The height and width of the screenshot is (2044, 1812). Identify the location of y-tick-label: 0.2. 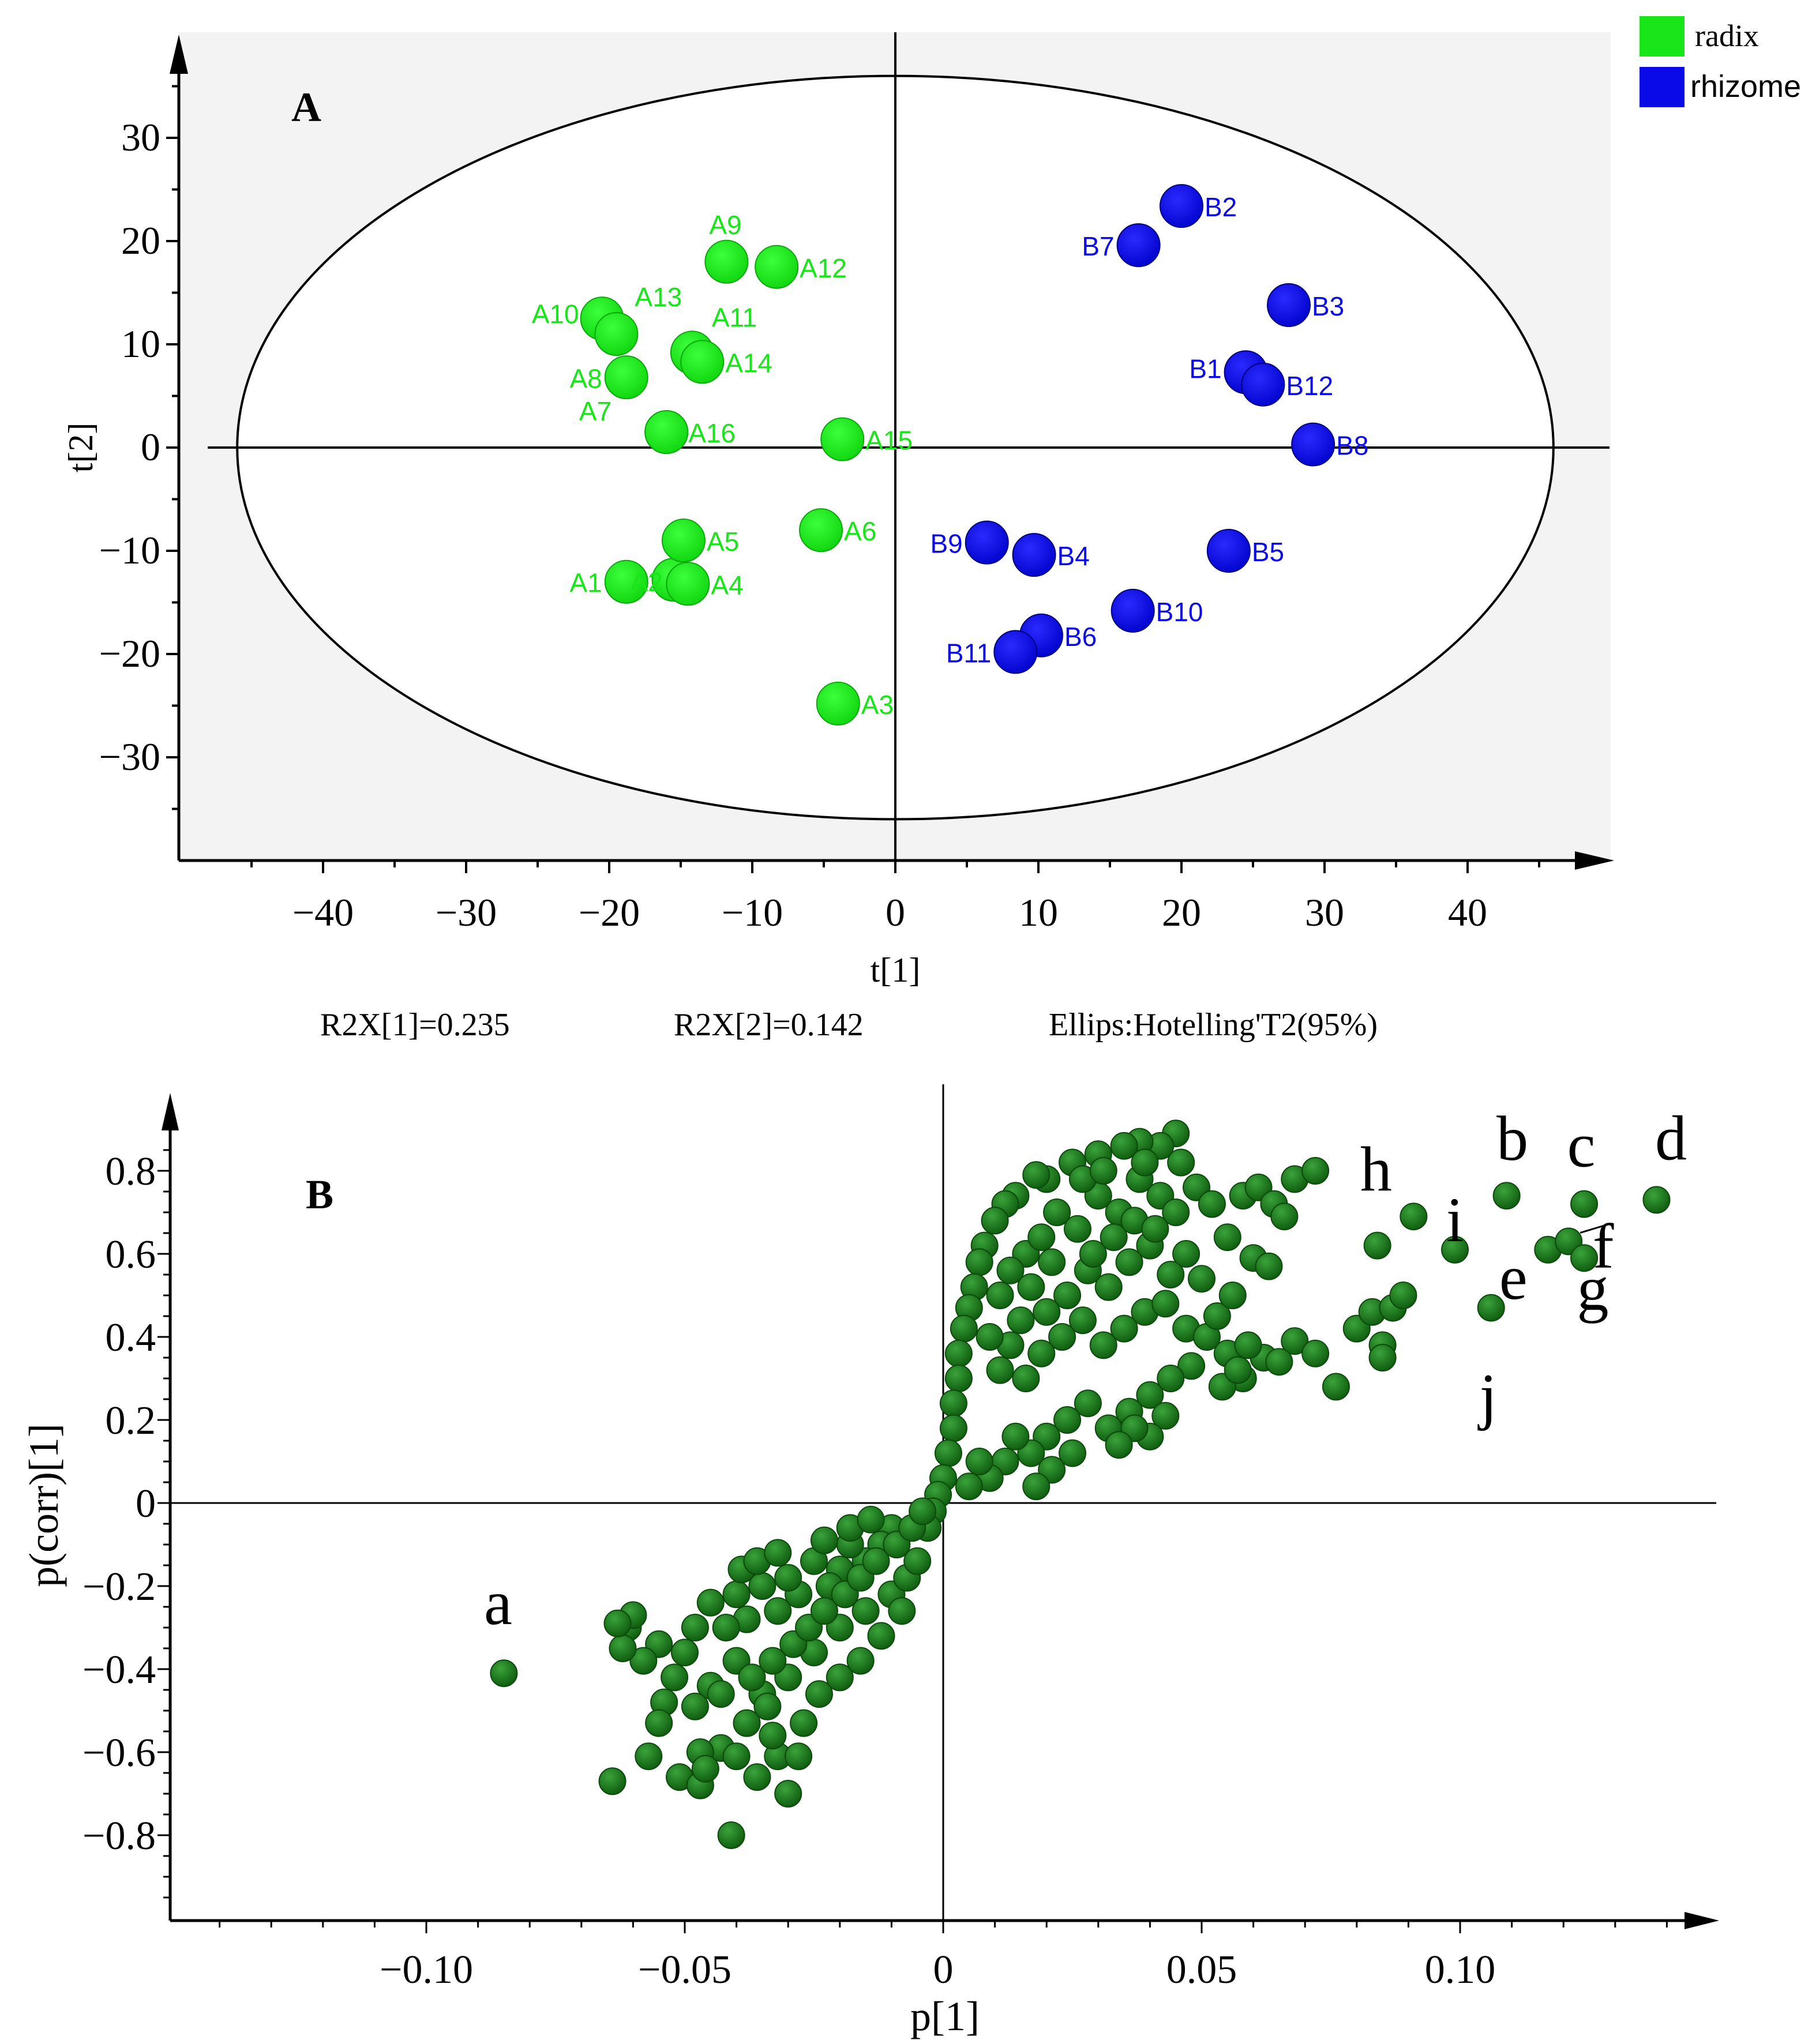
(131, 1421).